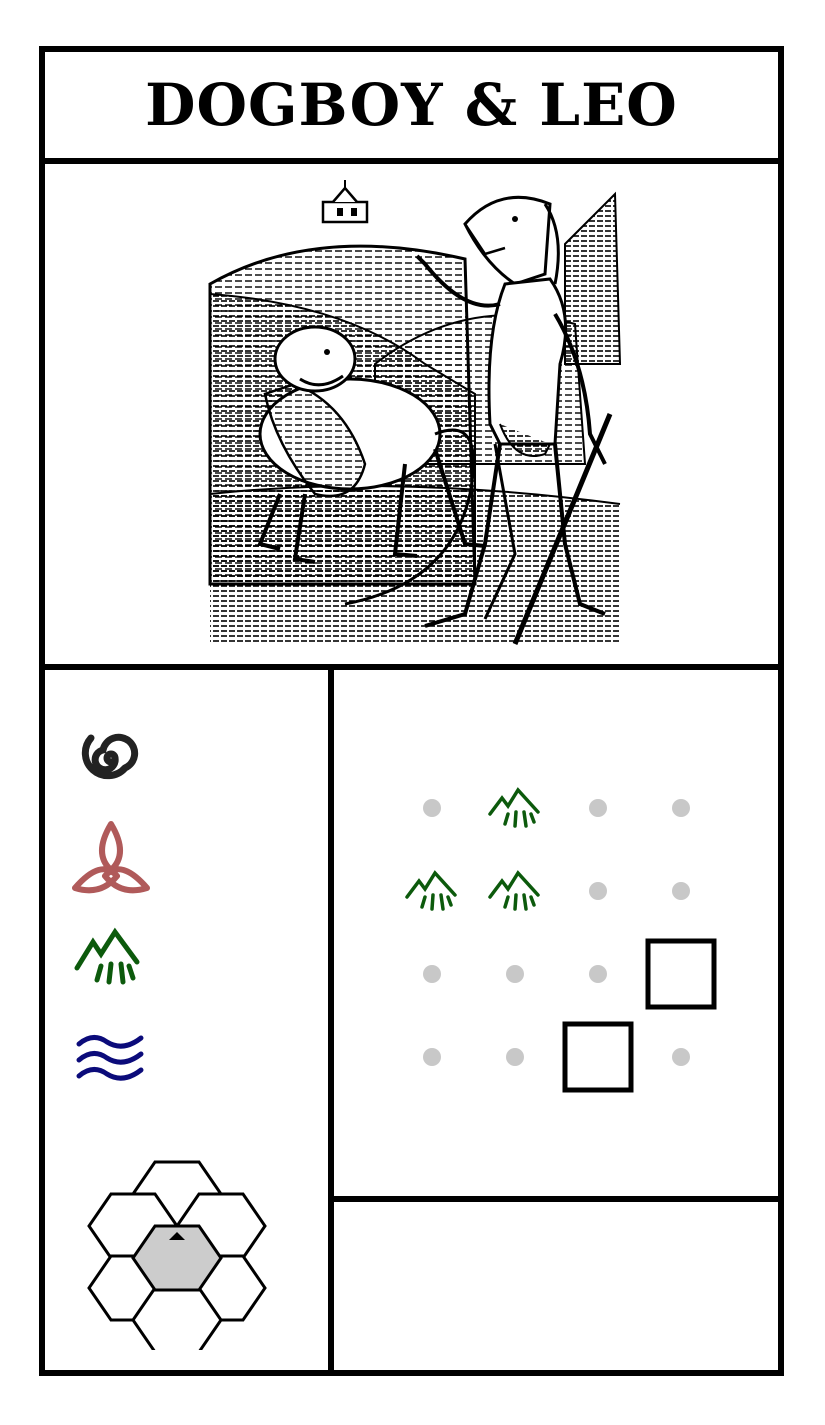 Image resolution: width=825 pixels, height=1425 pixels. What do you see at coordinates (561, 940) in the screenshot?
I see `pattern-grid` at bounding box center [561, 940].